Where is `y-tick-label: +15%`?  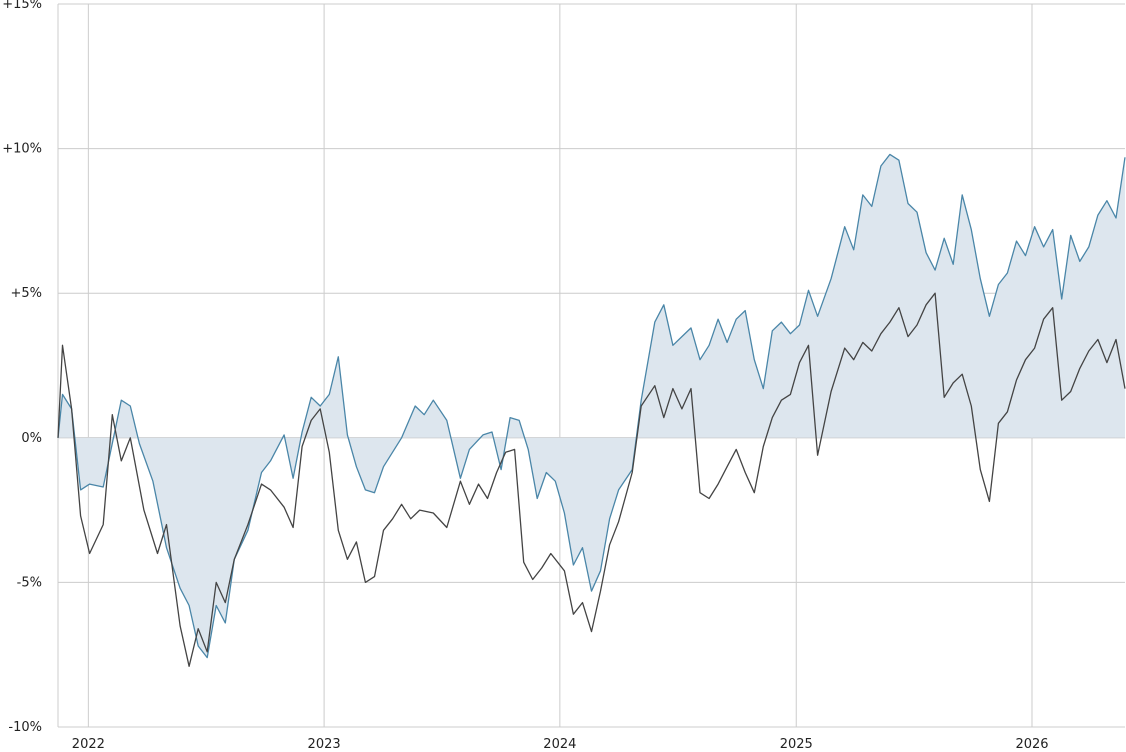
y-tick-label: +15% is located at coordinates (22, 6).